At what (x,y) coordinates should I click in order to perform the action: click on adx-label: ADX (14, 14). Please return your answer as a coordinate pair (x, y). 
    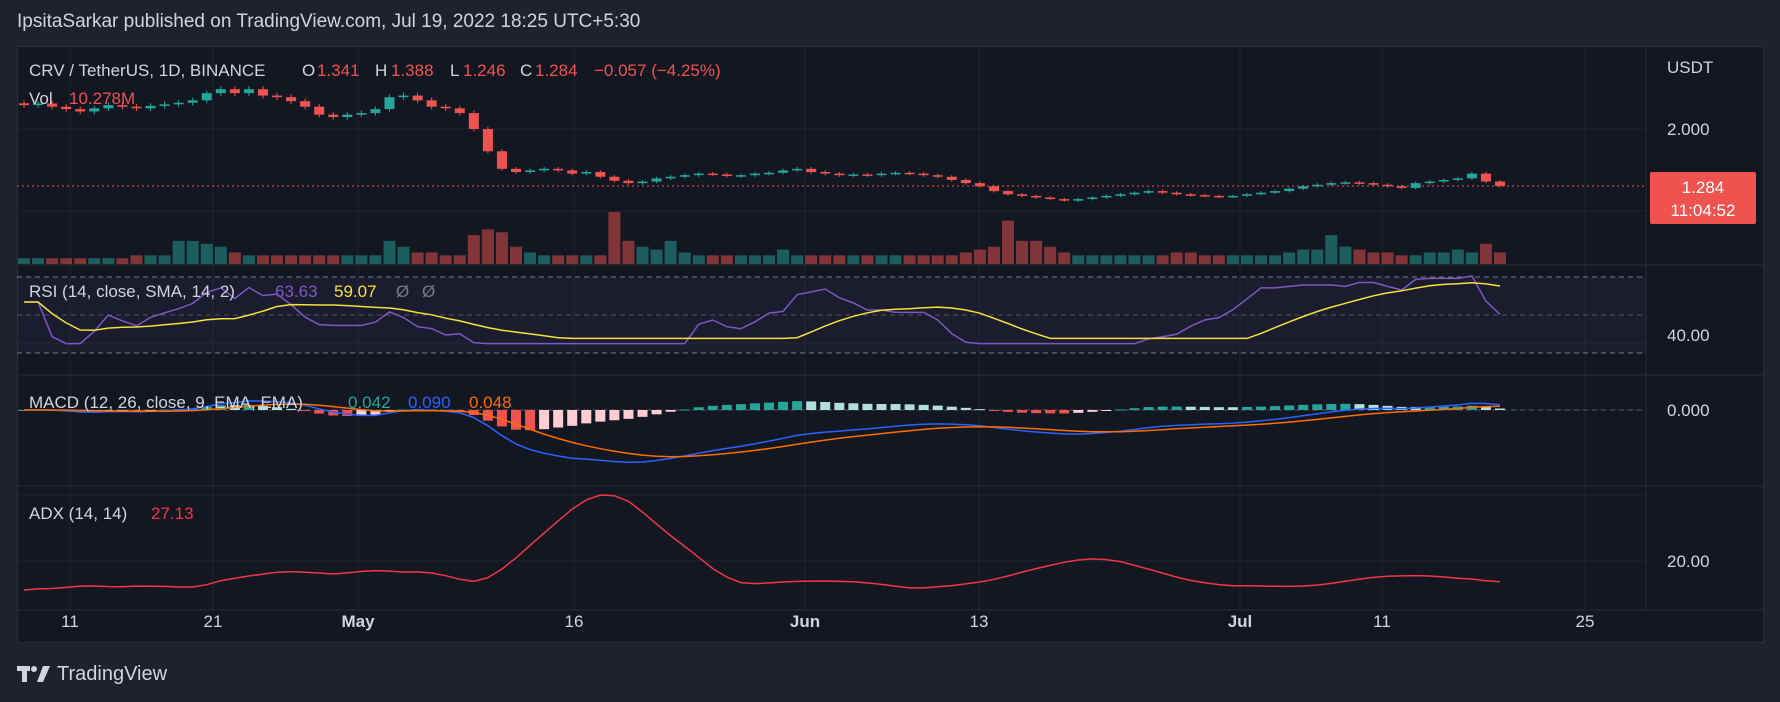
    Looking at the image, I should click on (78, 513).